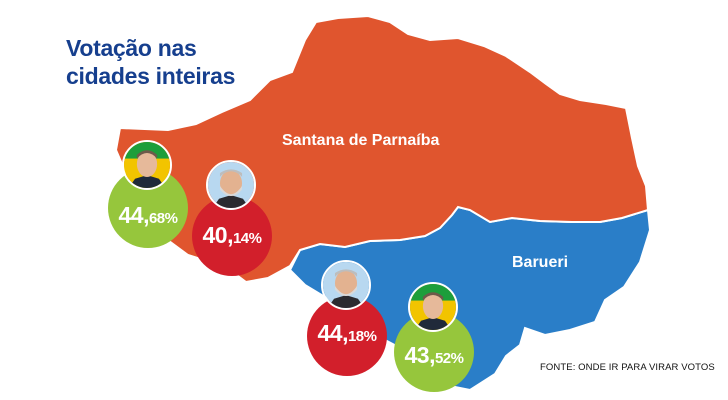 The image size is (728, 400). What do you see at coordinates (148, 194) in the screenshot?
I see `result-santana-bolsonaro: 44,68%` at bounding box center [148, 194].